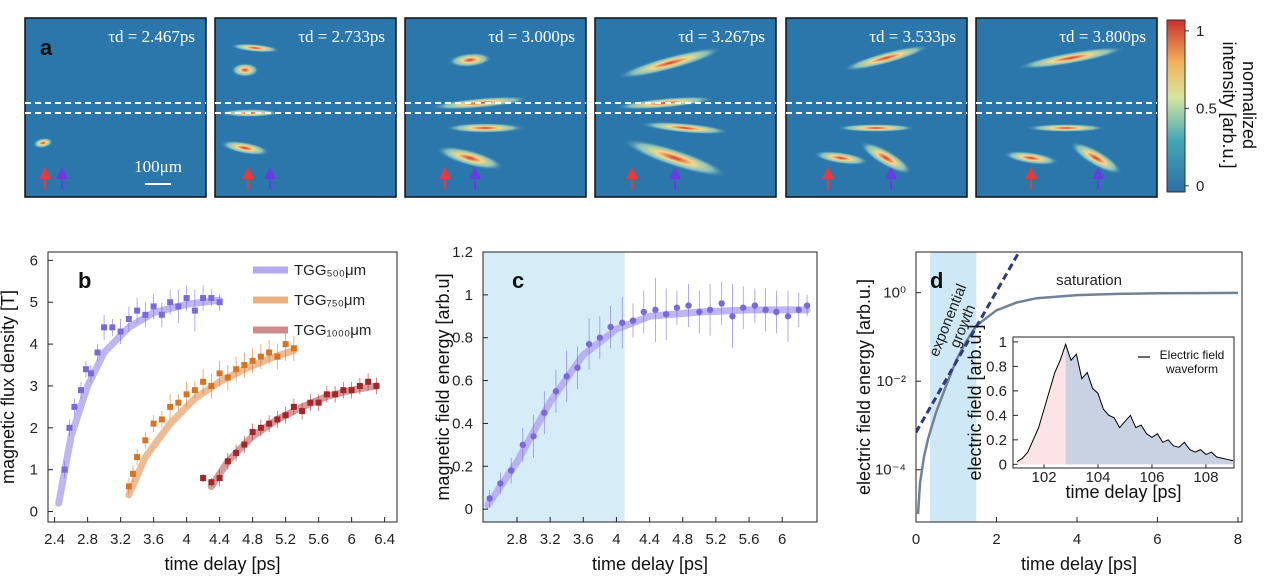 The height and width of the screenshot is (579, 1269). Describe the element at coordinates (46, 47) in the screenshot. I see `panel-label: a` at that location.